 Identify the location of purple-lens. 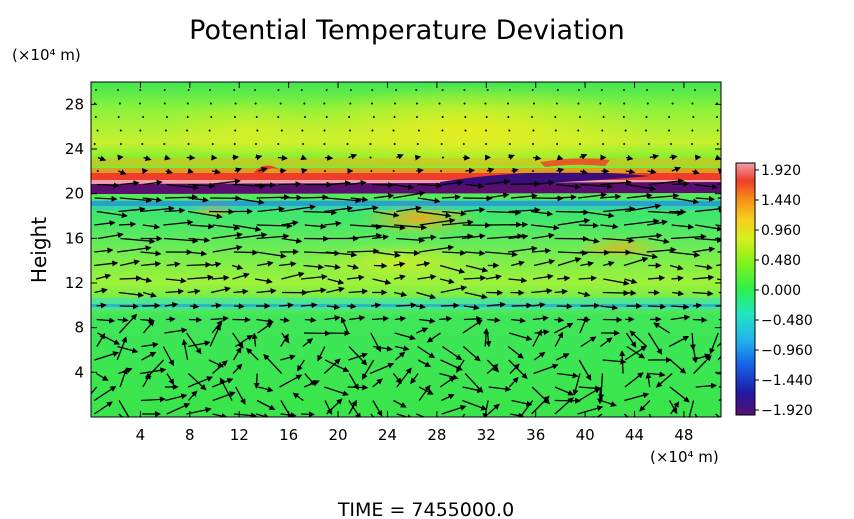
(545, 179).